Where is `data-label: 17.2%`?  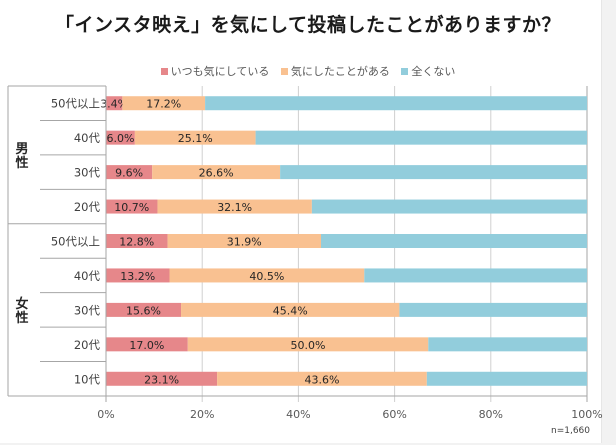 data-label: 17.2% is located at coordinates (163, 104).